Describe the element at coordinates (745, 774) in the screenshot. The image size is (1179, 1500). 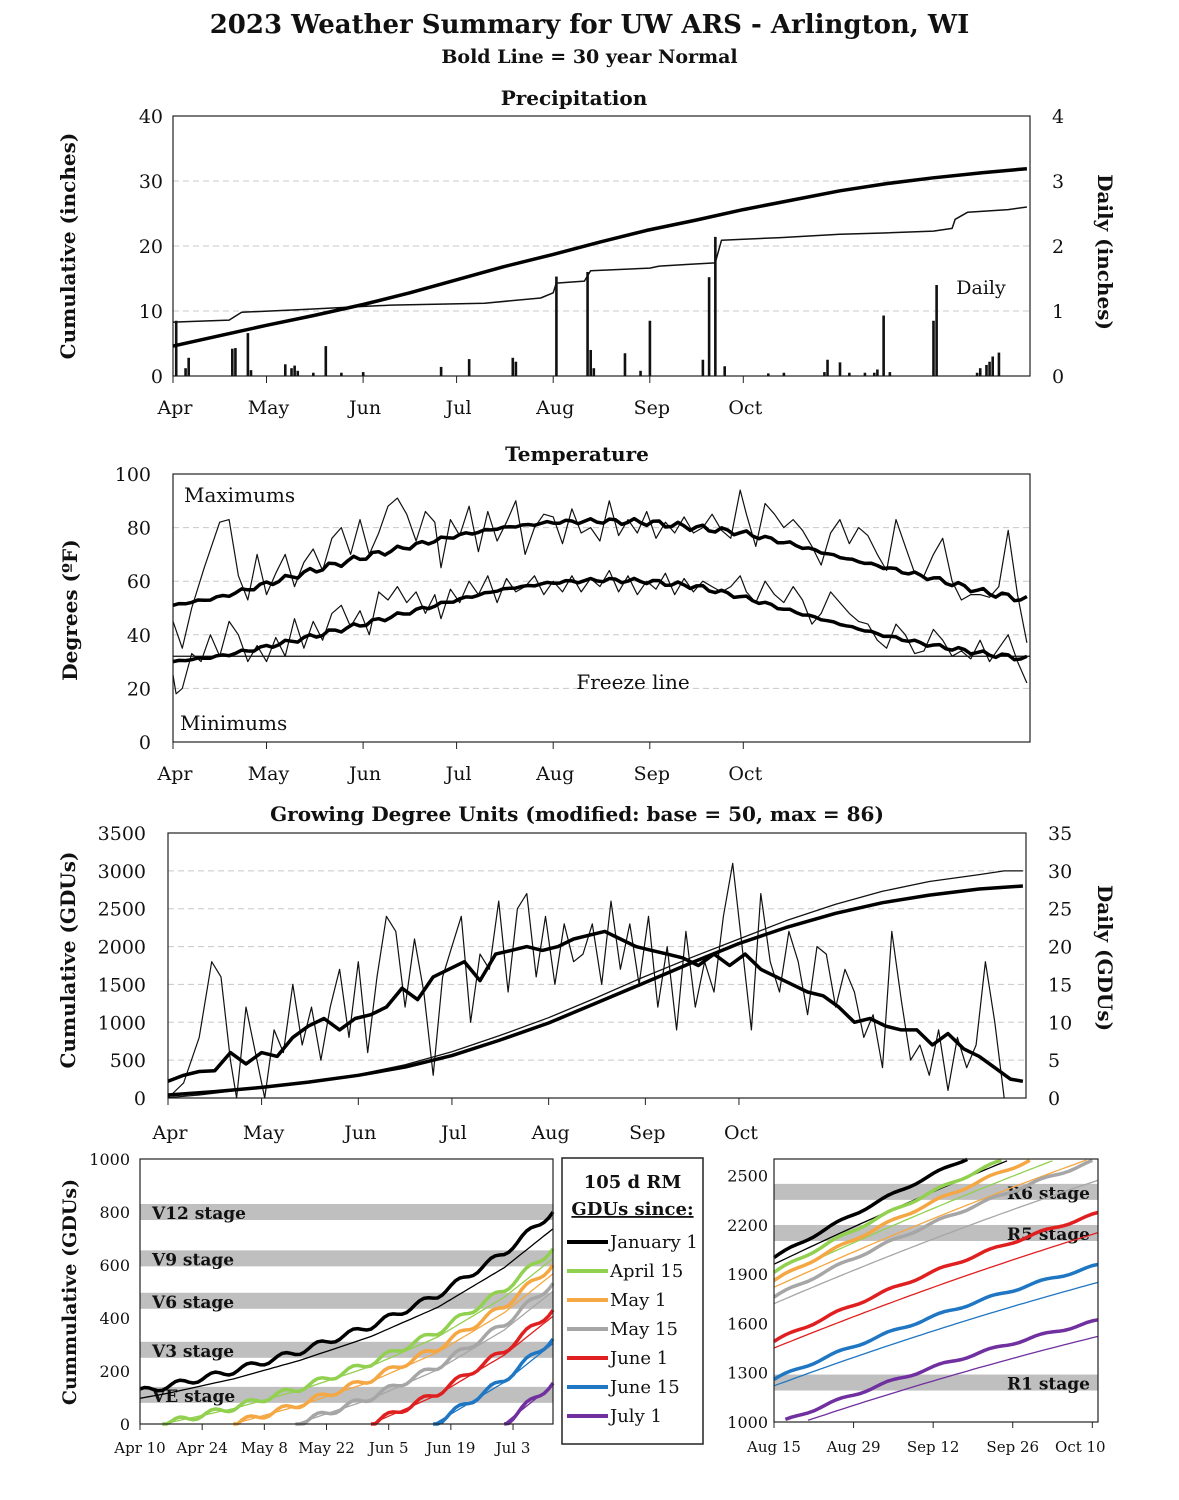
I see `temp-xtick-label: Oct` at that location.